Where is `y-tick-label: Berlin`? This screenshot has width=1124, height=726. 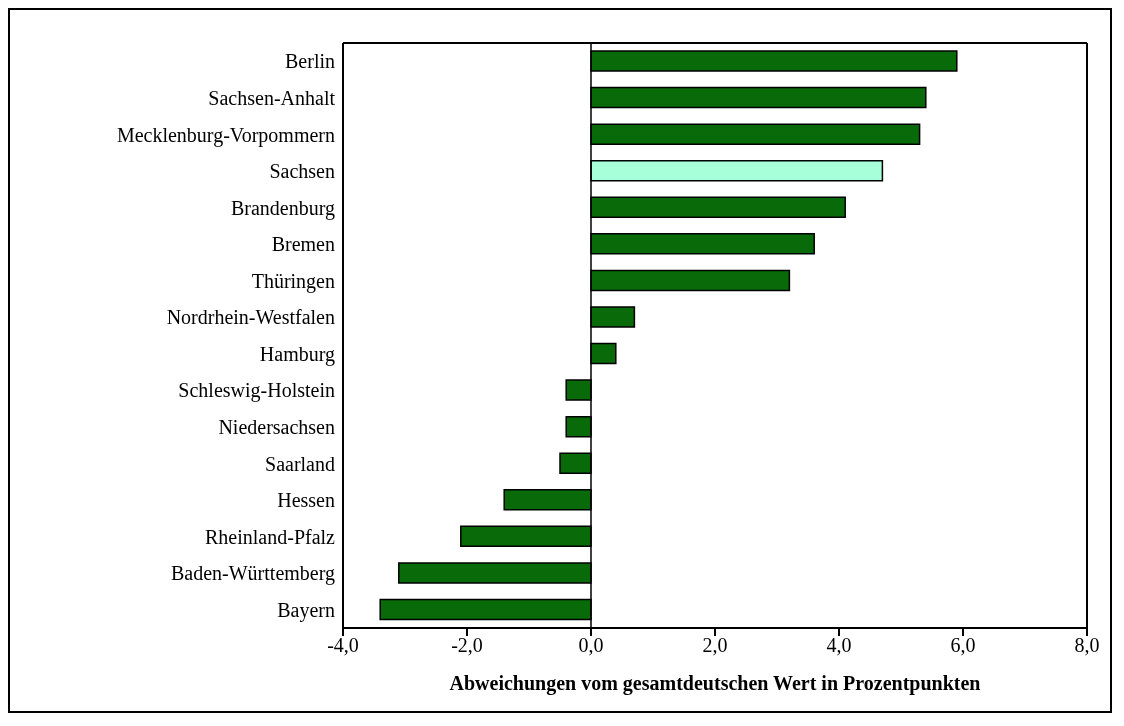 y-tick-label: Berlin is located at coordinates (310, 61).